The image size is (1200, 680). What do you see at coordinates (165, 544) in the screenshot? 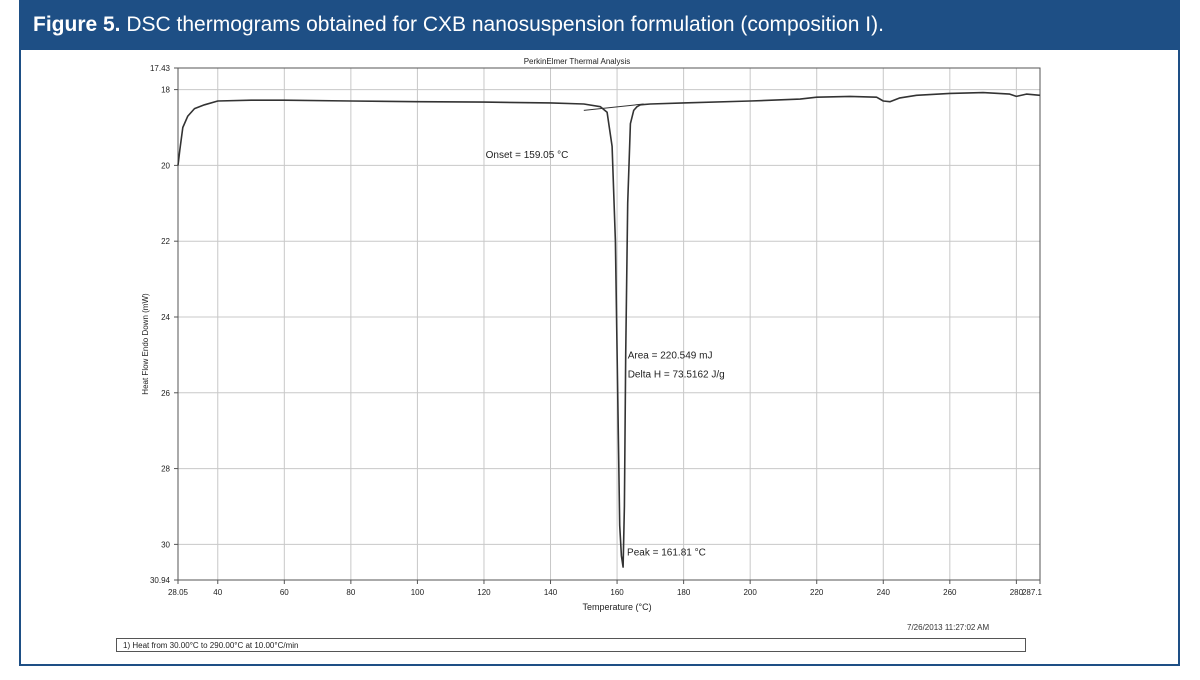
I see `y-tick-label: 30` at bounding box center [165, 544].